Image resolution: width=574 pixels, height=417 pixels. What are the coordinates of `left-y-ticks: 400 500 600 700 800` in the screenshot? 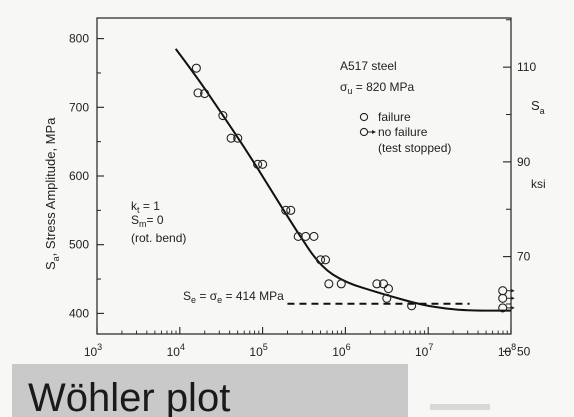 It's located at (86, 176).